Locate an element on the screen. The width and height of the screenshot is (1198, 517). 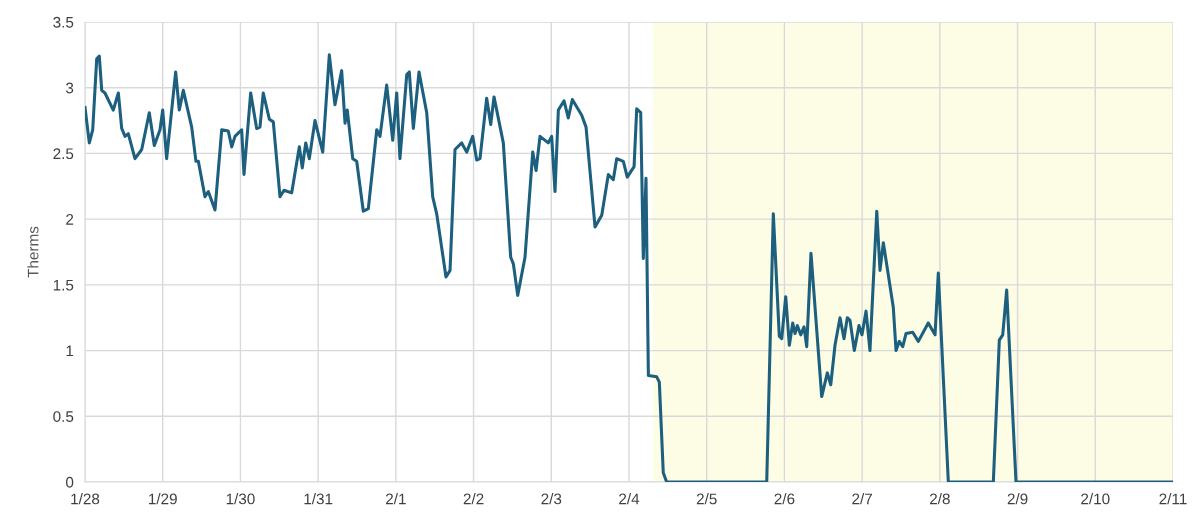
x-tick-label: 2/1 is located at coordinates (396, 499).